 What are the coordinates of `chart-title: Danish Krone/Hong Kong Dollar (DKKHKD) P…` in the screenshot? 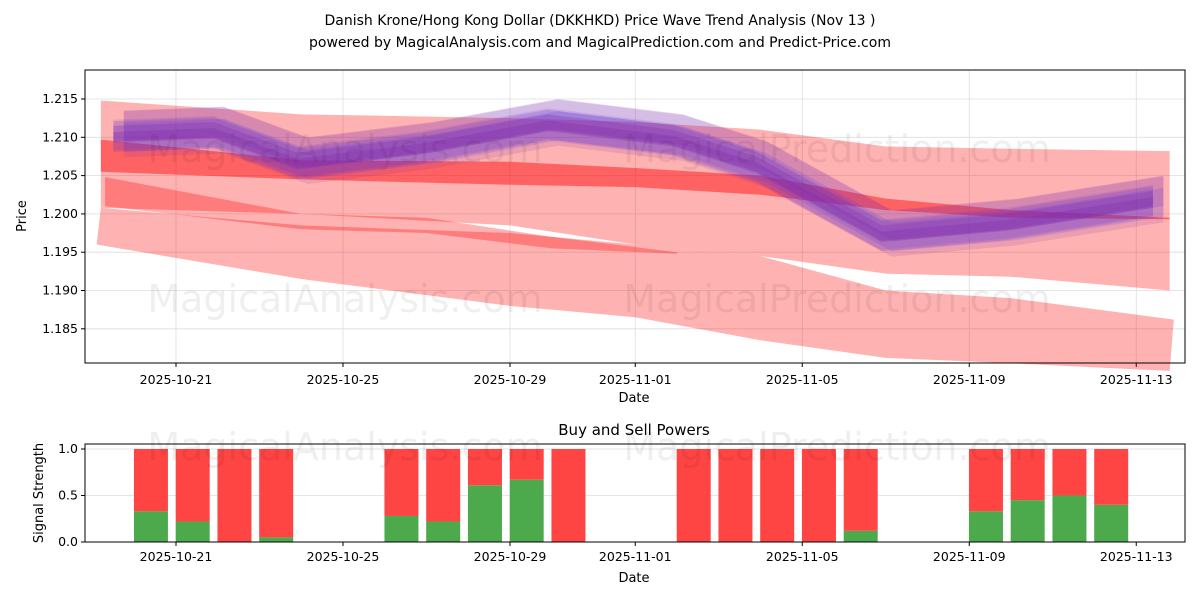 It's located at (600, 21).